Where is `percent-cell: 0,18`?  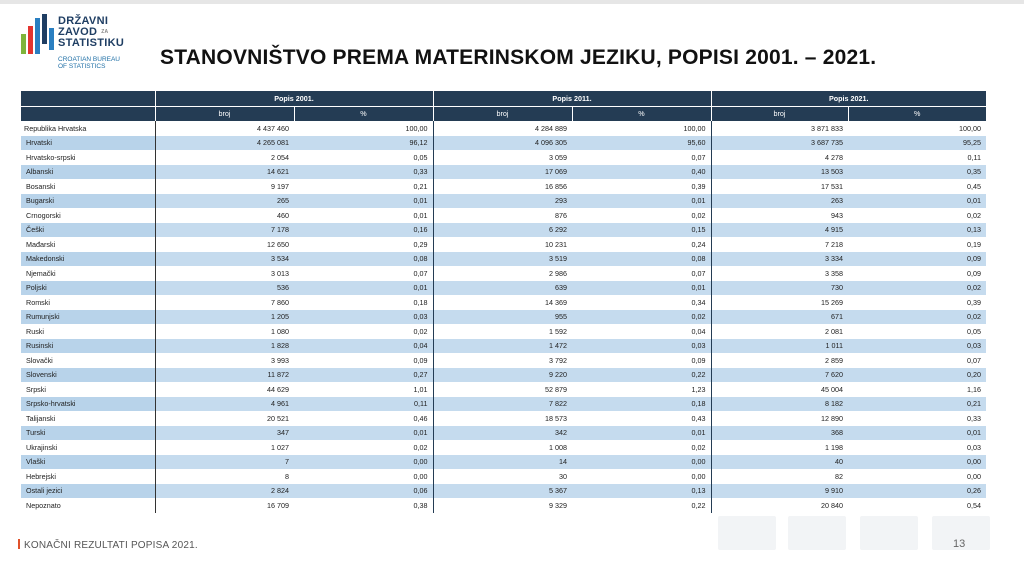 percent-cell: 0,18 is located at coordinates (363, 302).